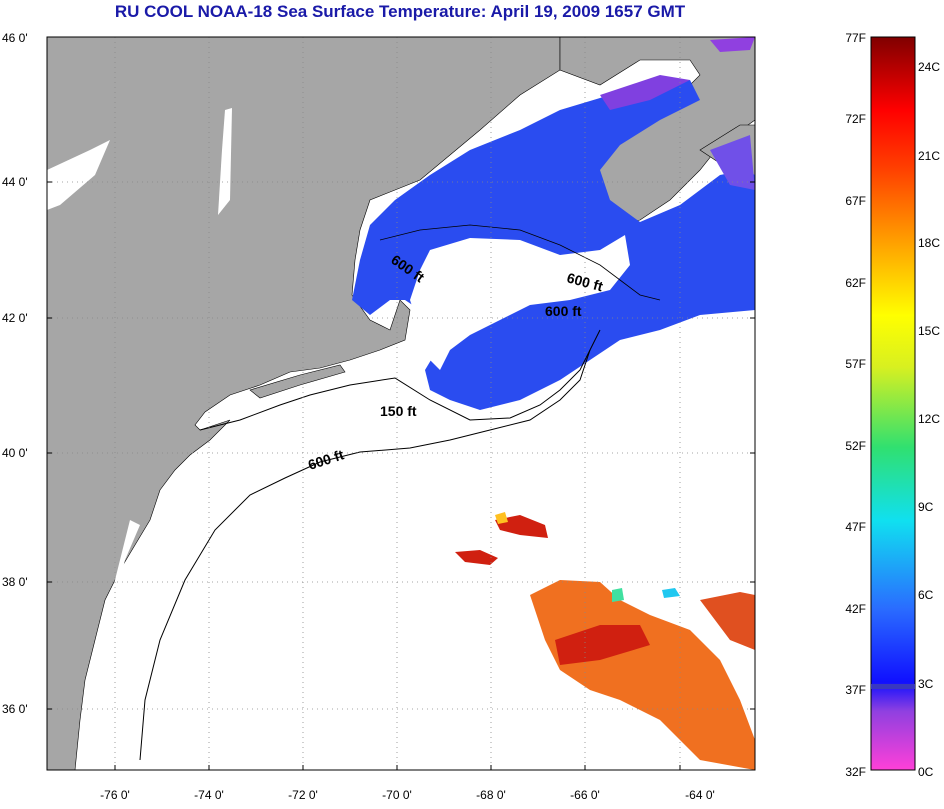 This screenshot has height=809, width=944. Describe the element at coordinates (926, 772) in the screenshot. I see `cb-c-0: 0C` at that location.